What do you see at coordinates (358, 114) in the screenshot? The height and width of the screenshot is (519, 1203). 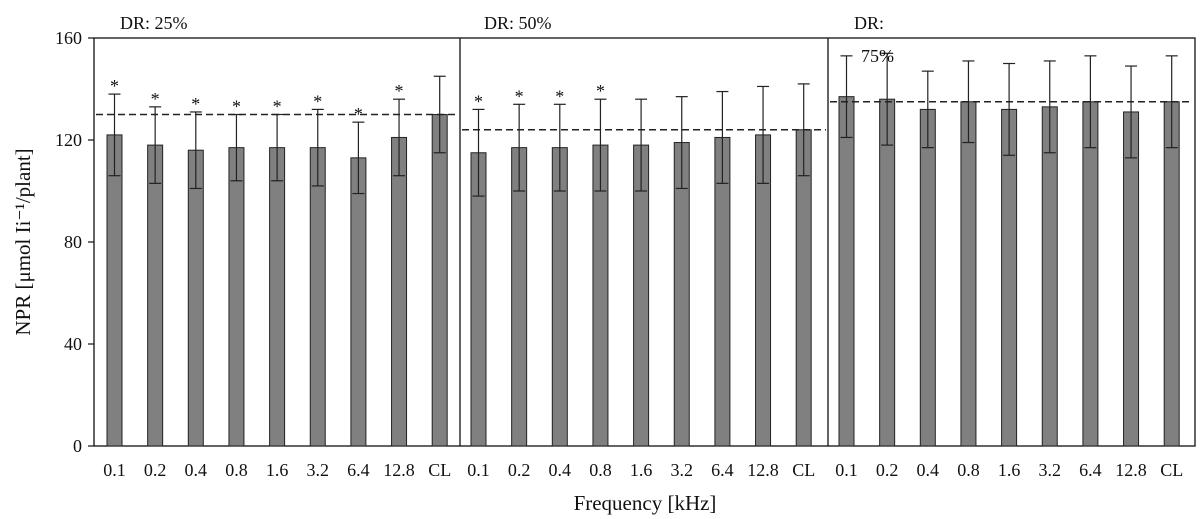 I see `significance-star-panel-1-6.4: *` at bounding box center [358, 114].